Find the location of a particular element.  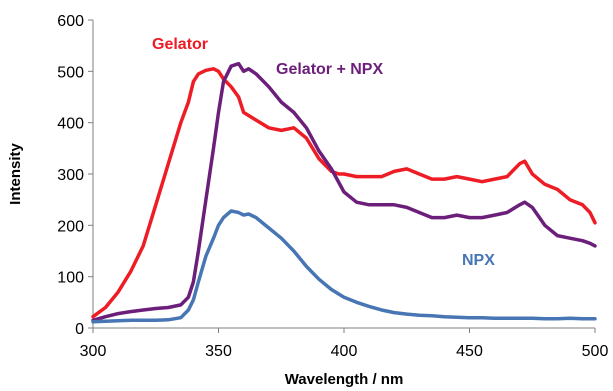

y-axis-title: Intensity is located at coordinates (15, 174).